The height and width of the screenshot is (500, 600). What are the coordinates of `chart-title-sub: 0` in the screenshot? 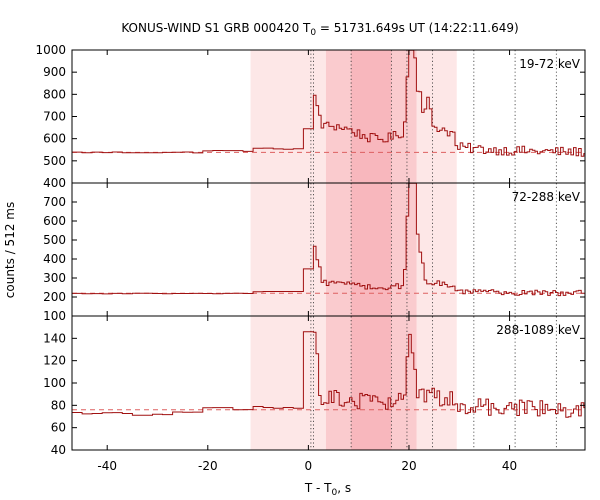 It's located at (313, 33).